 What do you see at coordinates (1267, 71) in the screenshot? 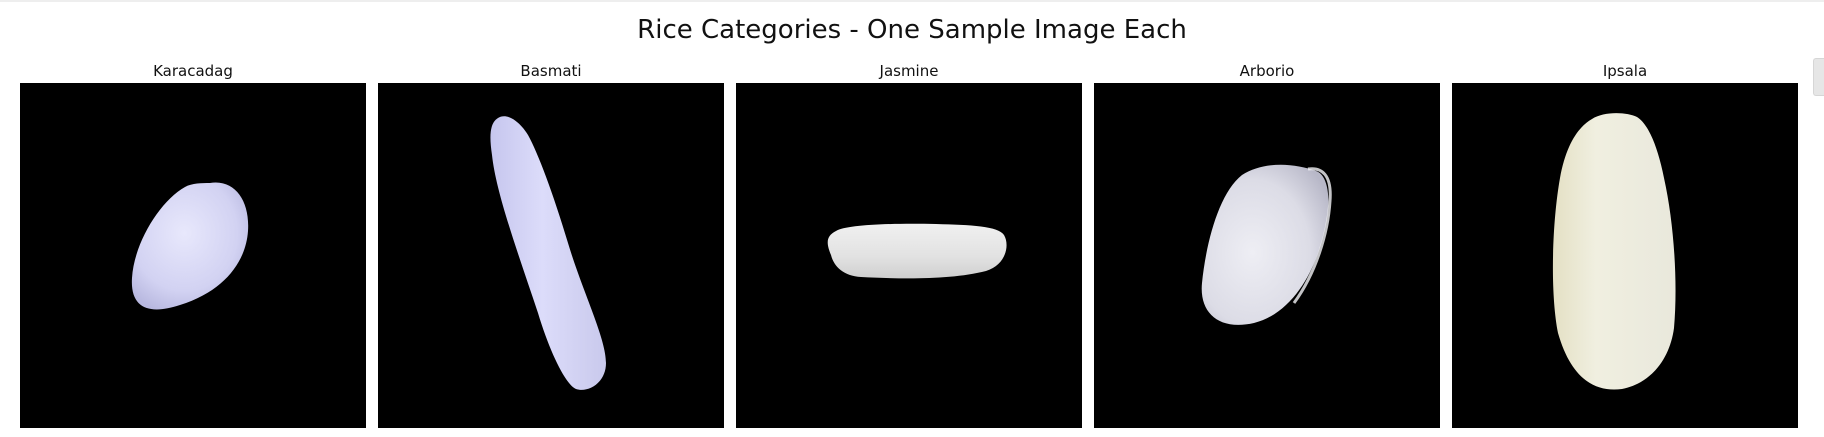
I see `panel-title: Arborio` at bounding box center [1267, 71].